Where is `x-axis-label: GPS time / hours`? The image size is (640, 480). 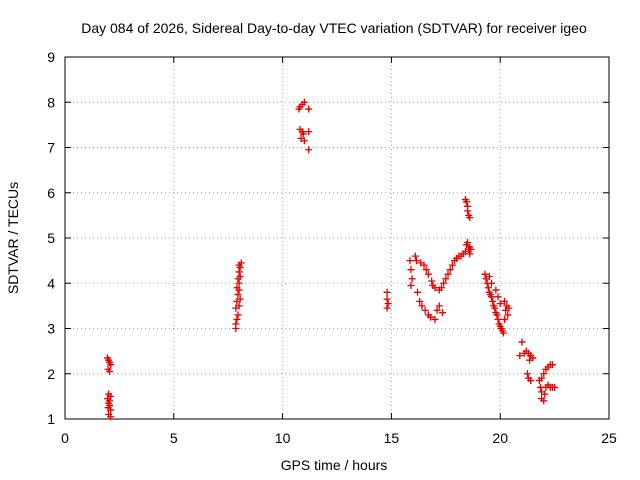 x-axis-label: GPS time / hours is located at coordinates (334, 465).